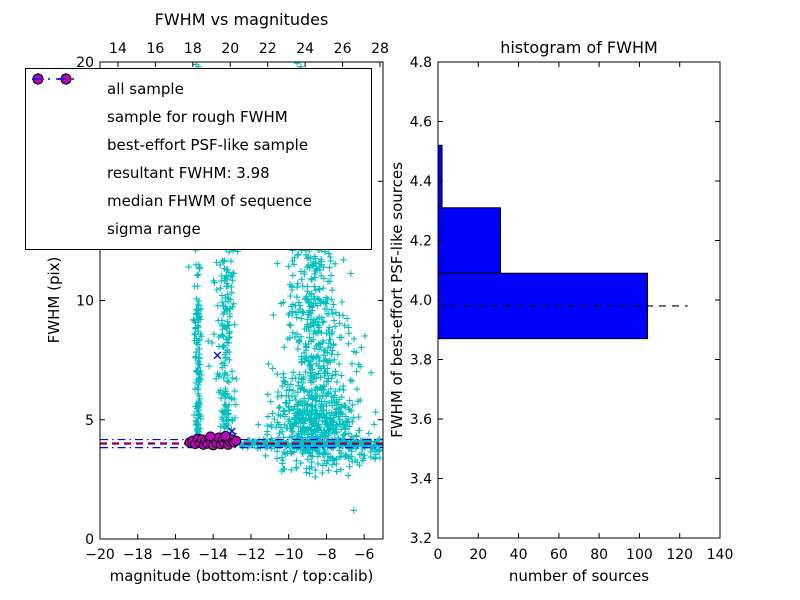 The image size is (800, 600). What do you see at coordinates (188, 173) in the screenshot?
I see `legend-label: resultant FWHM: 3.98` at bounding box center [188, 173].